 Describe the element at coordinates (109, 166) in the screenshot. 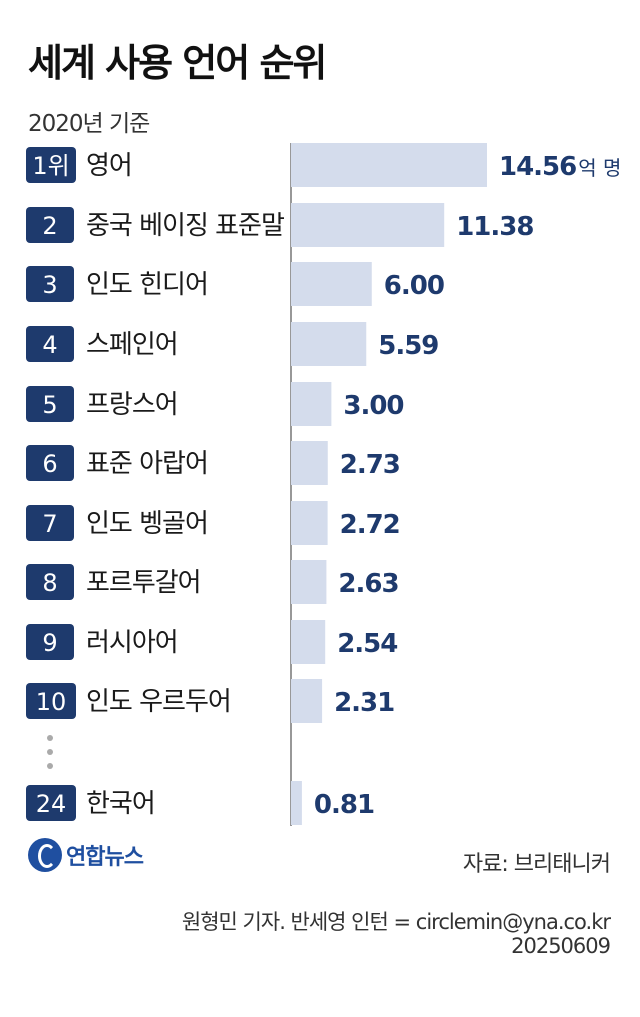

I see `category-label: 영어` at that location.